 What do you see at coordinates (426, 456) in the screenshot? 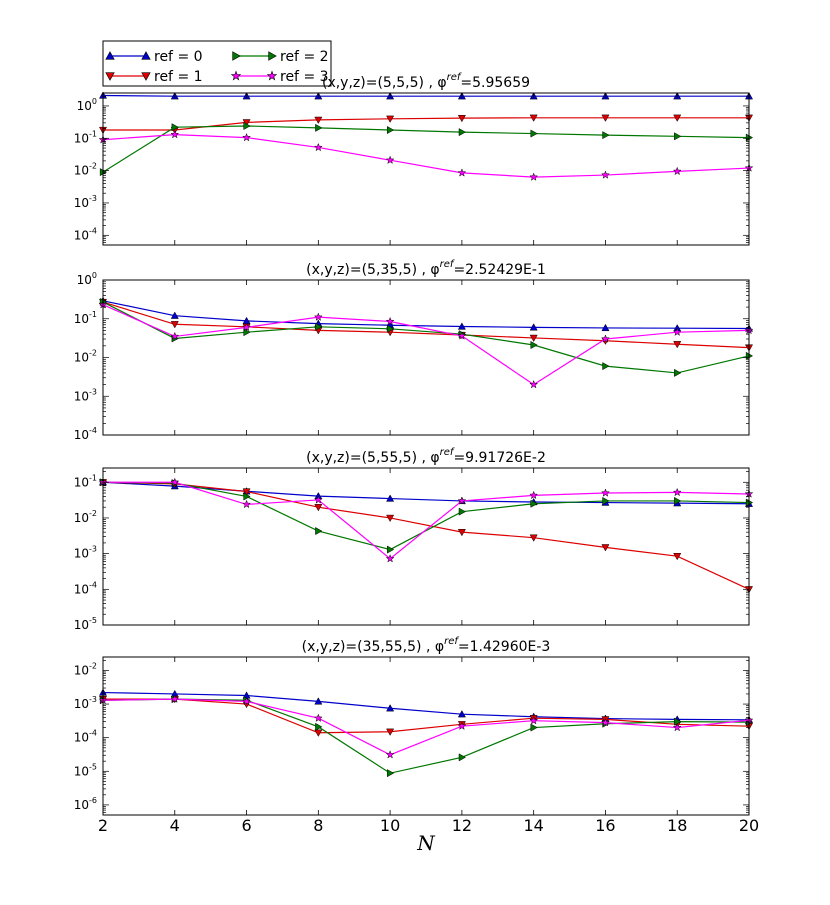
I see `panel-title: (x,y,z)=(5,55,5) , φref=9.91726E-2` at bounding box center [426, 456].